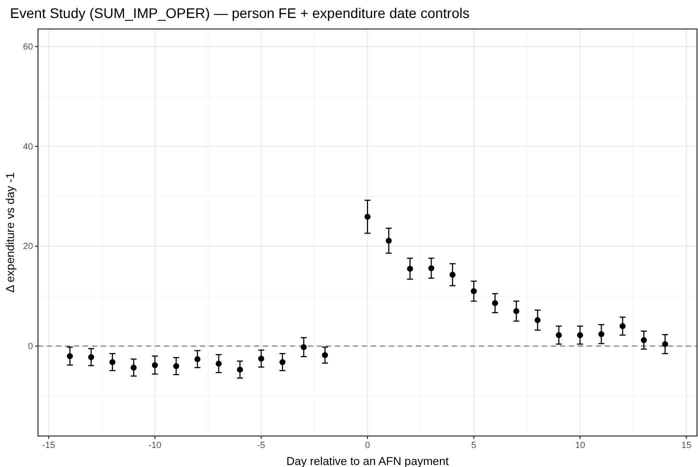 The height and width of the screenshot is (467, 698). I want to click on y-tick-label: 20, so click(27, 246).